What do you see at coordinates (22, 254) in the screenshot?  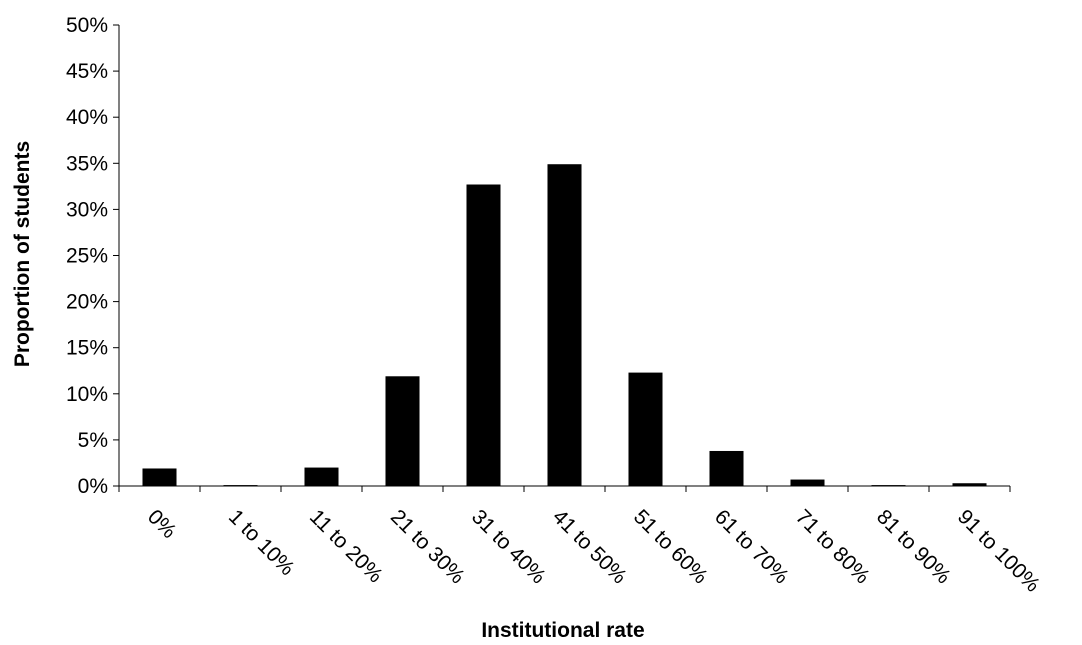 I see `y-axis-title: Proportion of students` at bounding box center [22, 254].